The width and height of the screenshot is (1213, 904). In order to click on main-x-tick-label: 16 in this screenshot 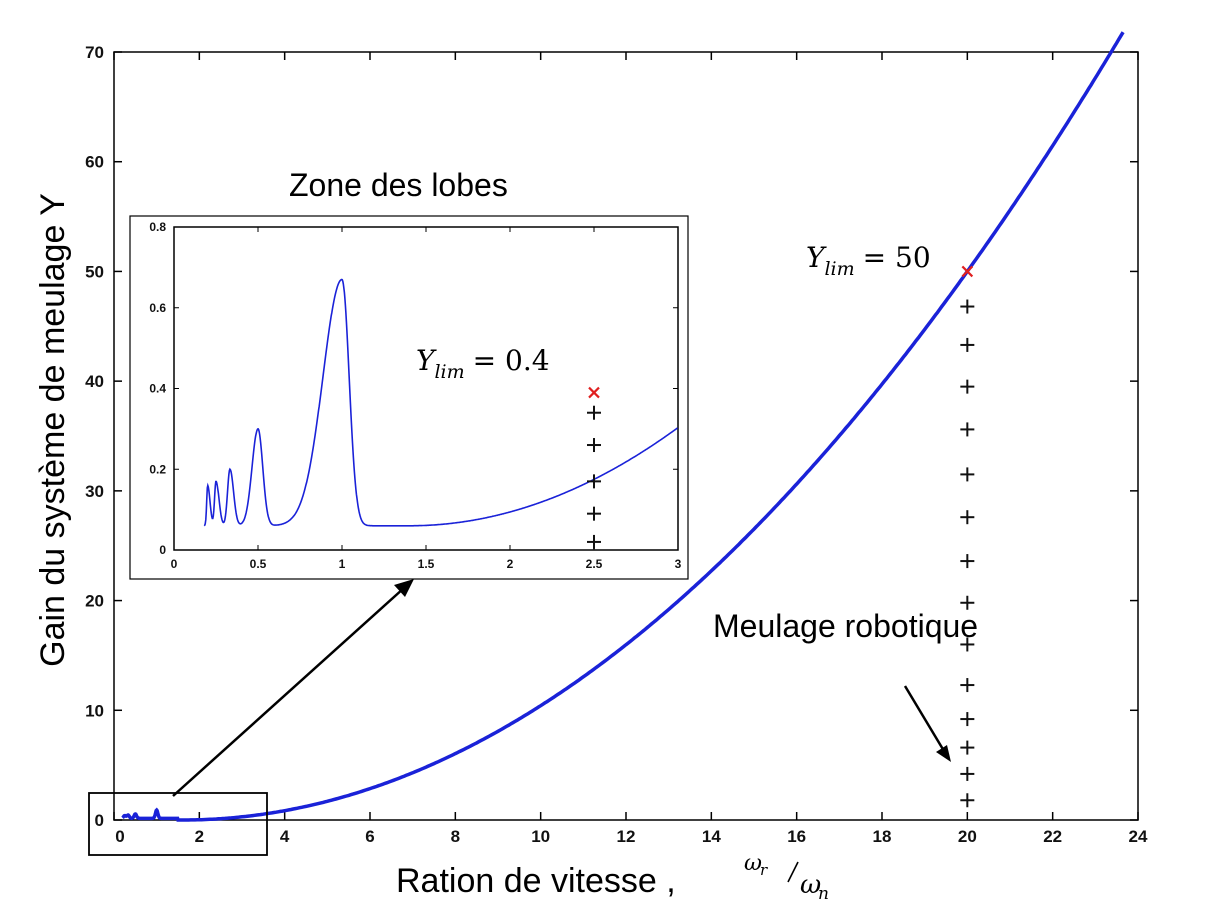, I will do `click(796, 836)`.